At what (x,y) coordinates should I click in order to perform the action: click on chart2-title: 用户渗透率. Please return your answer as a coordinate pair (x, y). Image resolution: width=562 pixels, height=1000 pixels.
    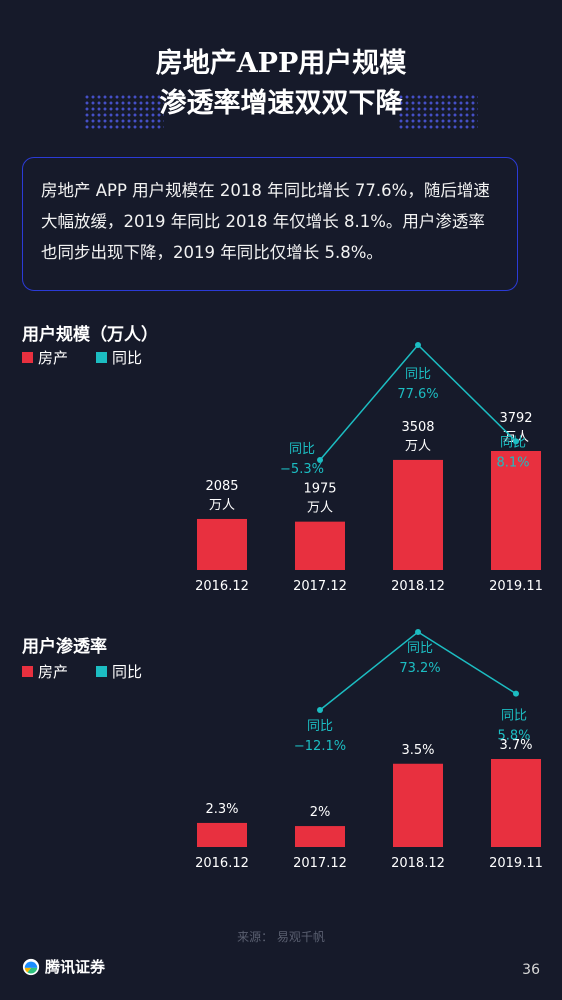
    Looking at the image, I should click on (64, 647).